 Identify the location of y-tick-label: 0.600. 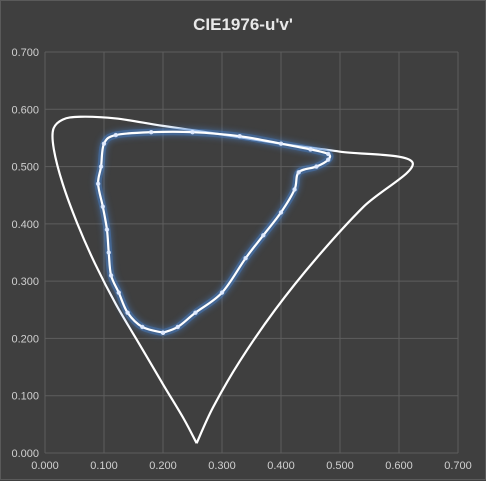
(25, 110).